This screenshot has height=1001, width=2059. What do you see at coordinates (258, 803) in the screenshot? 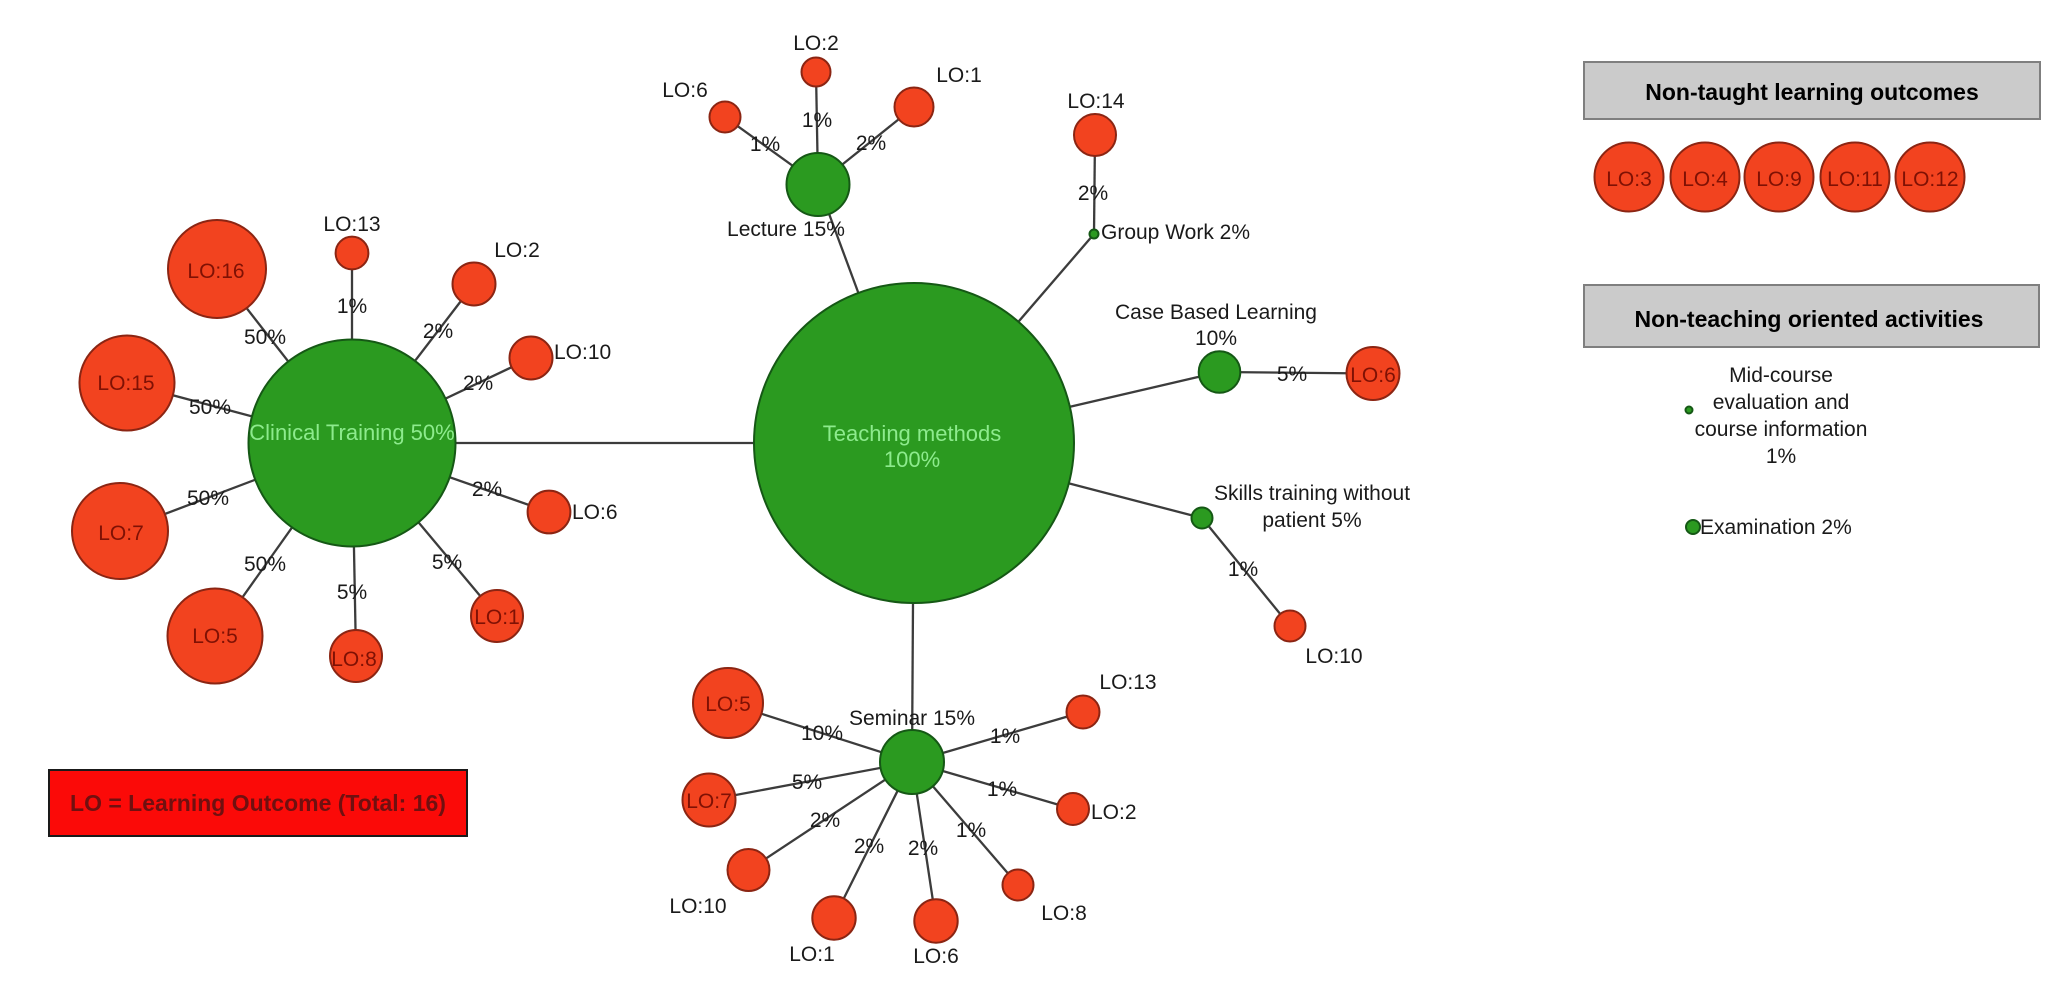
I see `svg-text:LO = Learning Outcome (Total:: LO = Learning Outcome (Total: 16)` at bounding box center [258, 803].